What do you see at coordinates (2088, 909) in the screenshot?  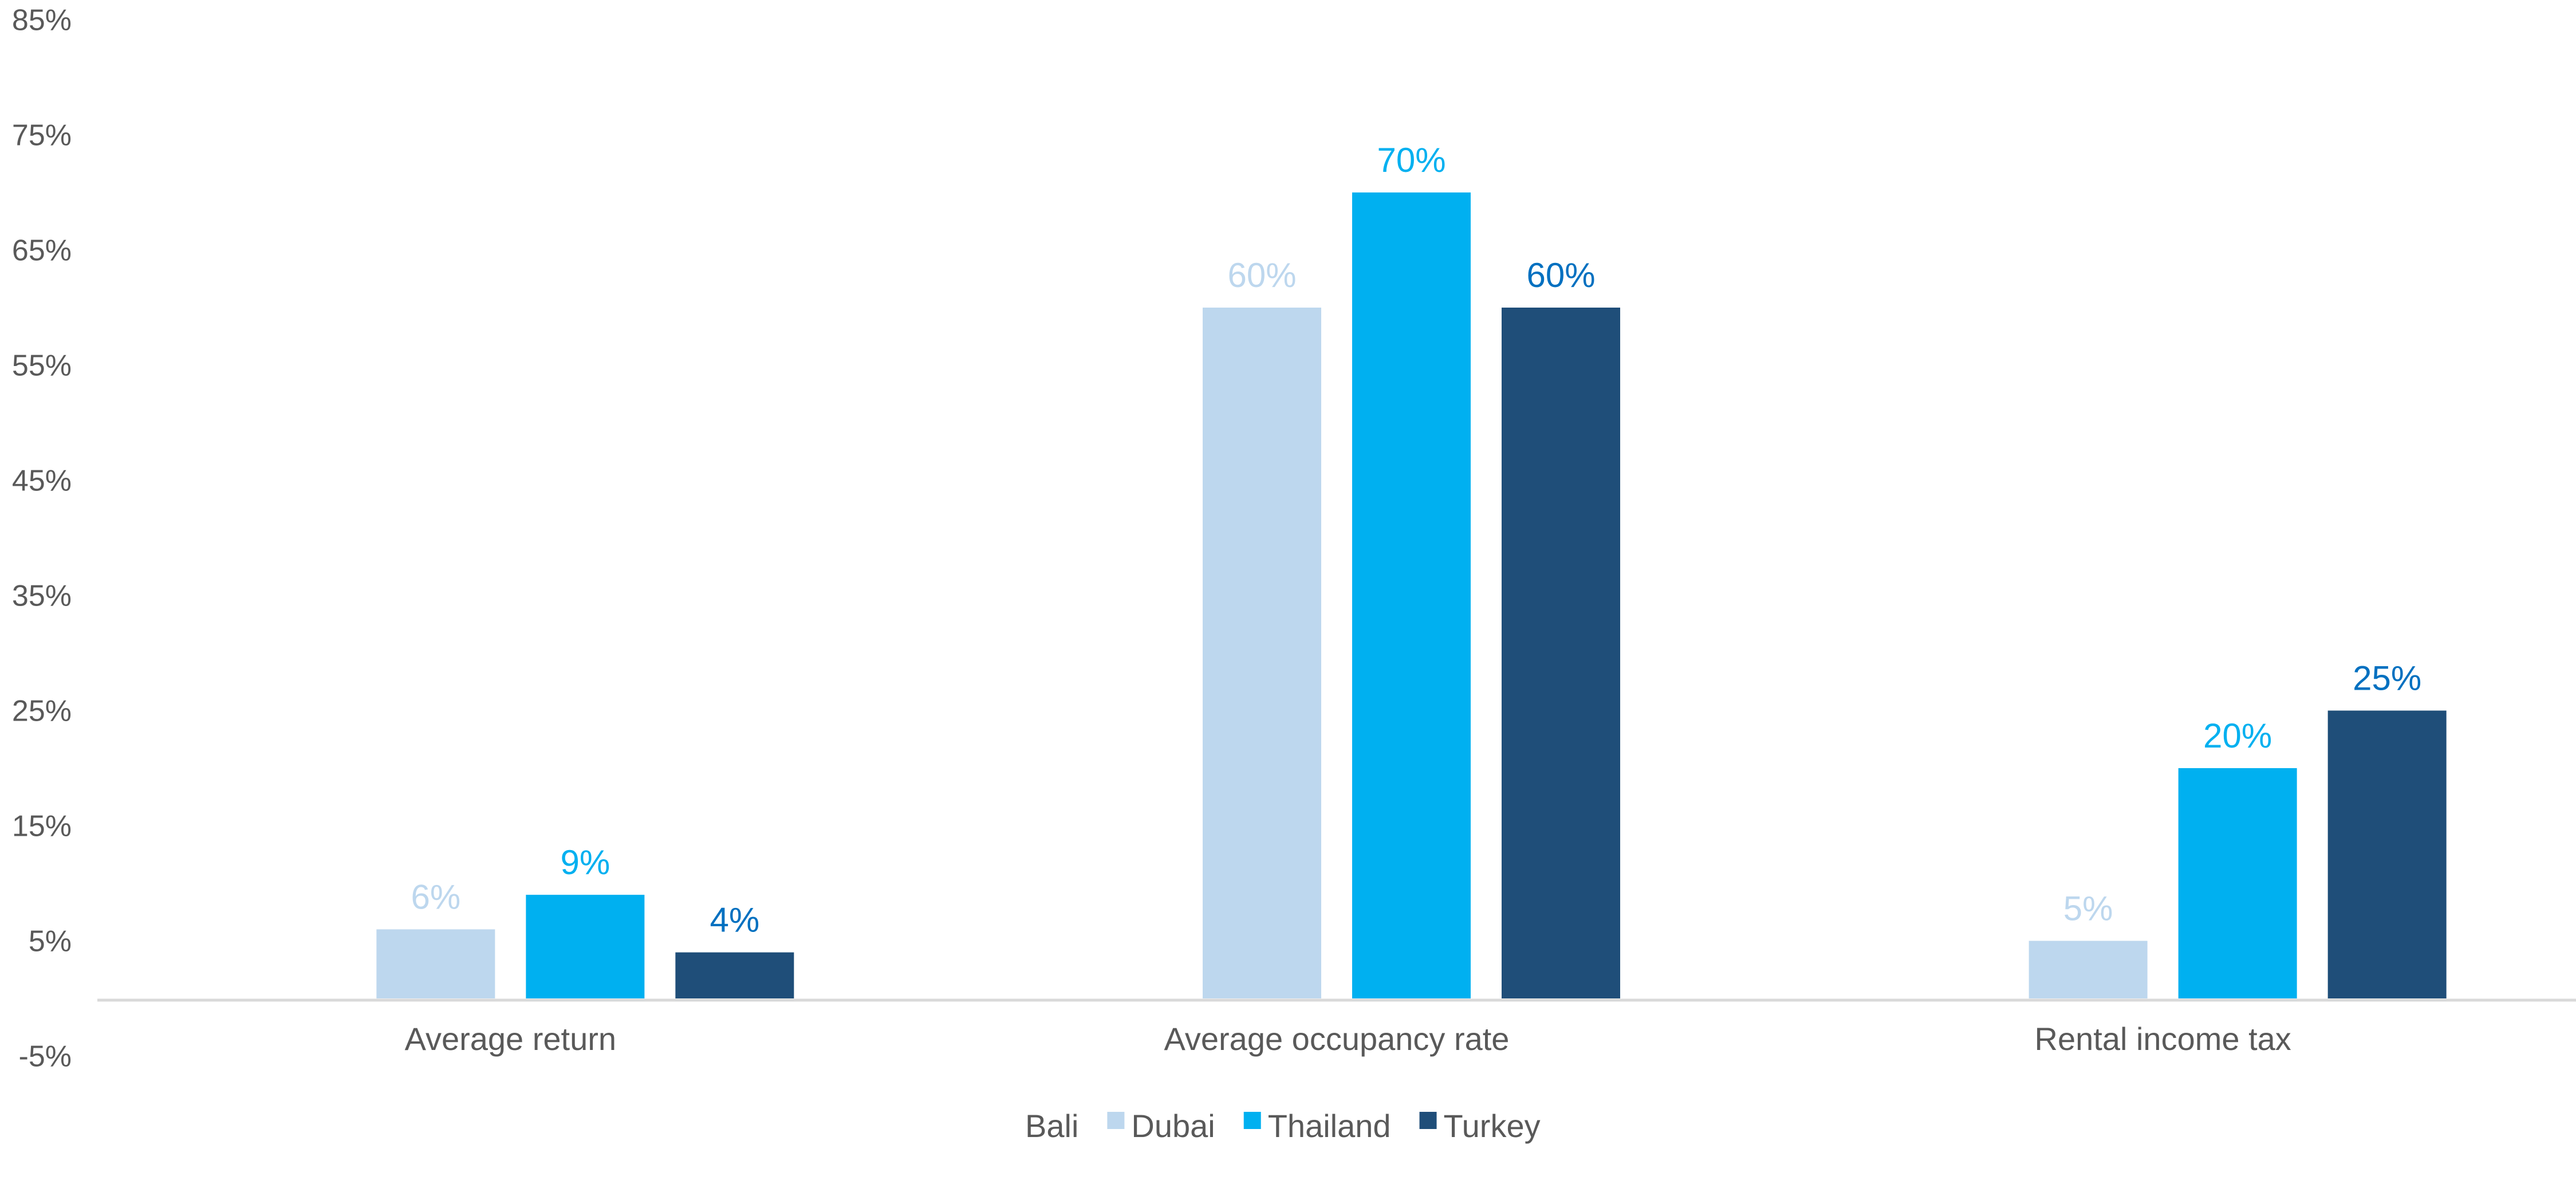 I see `data-label: 5%` at bounding box center [2088, 909].